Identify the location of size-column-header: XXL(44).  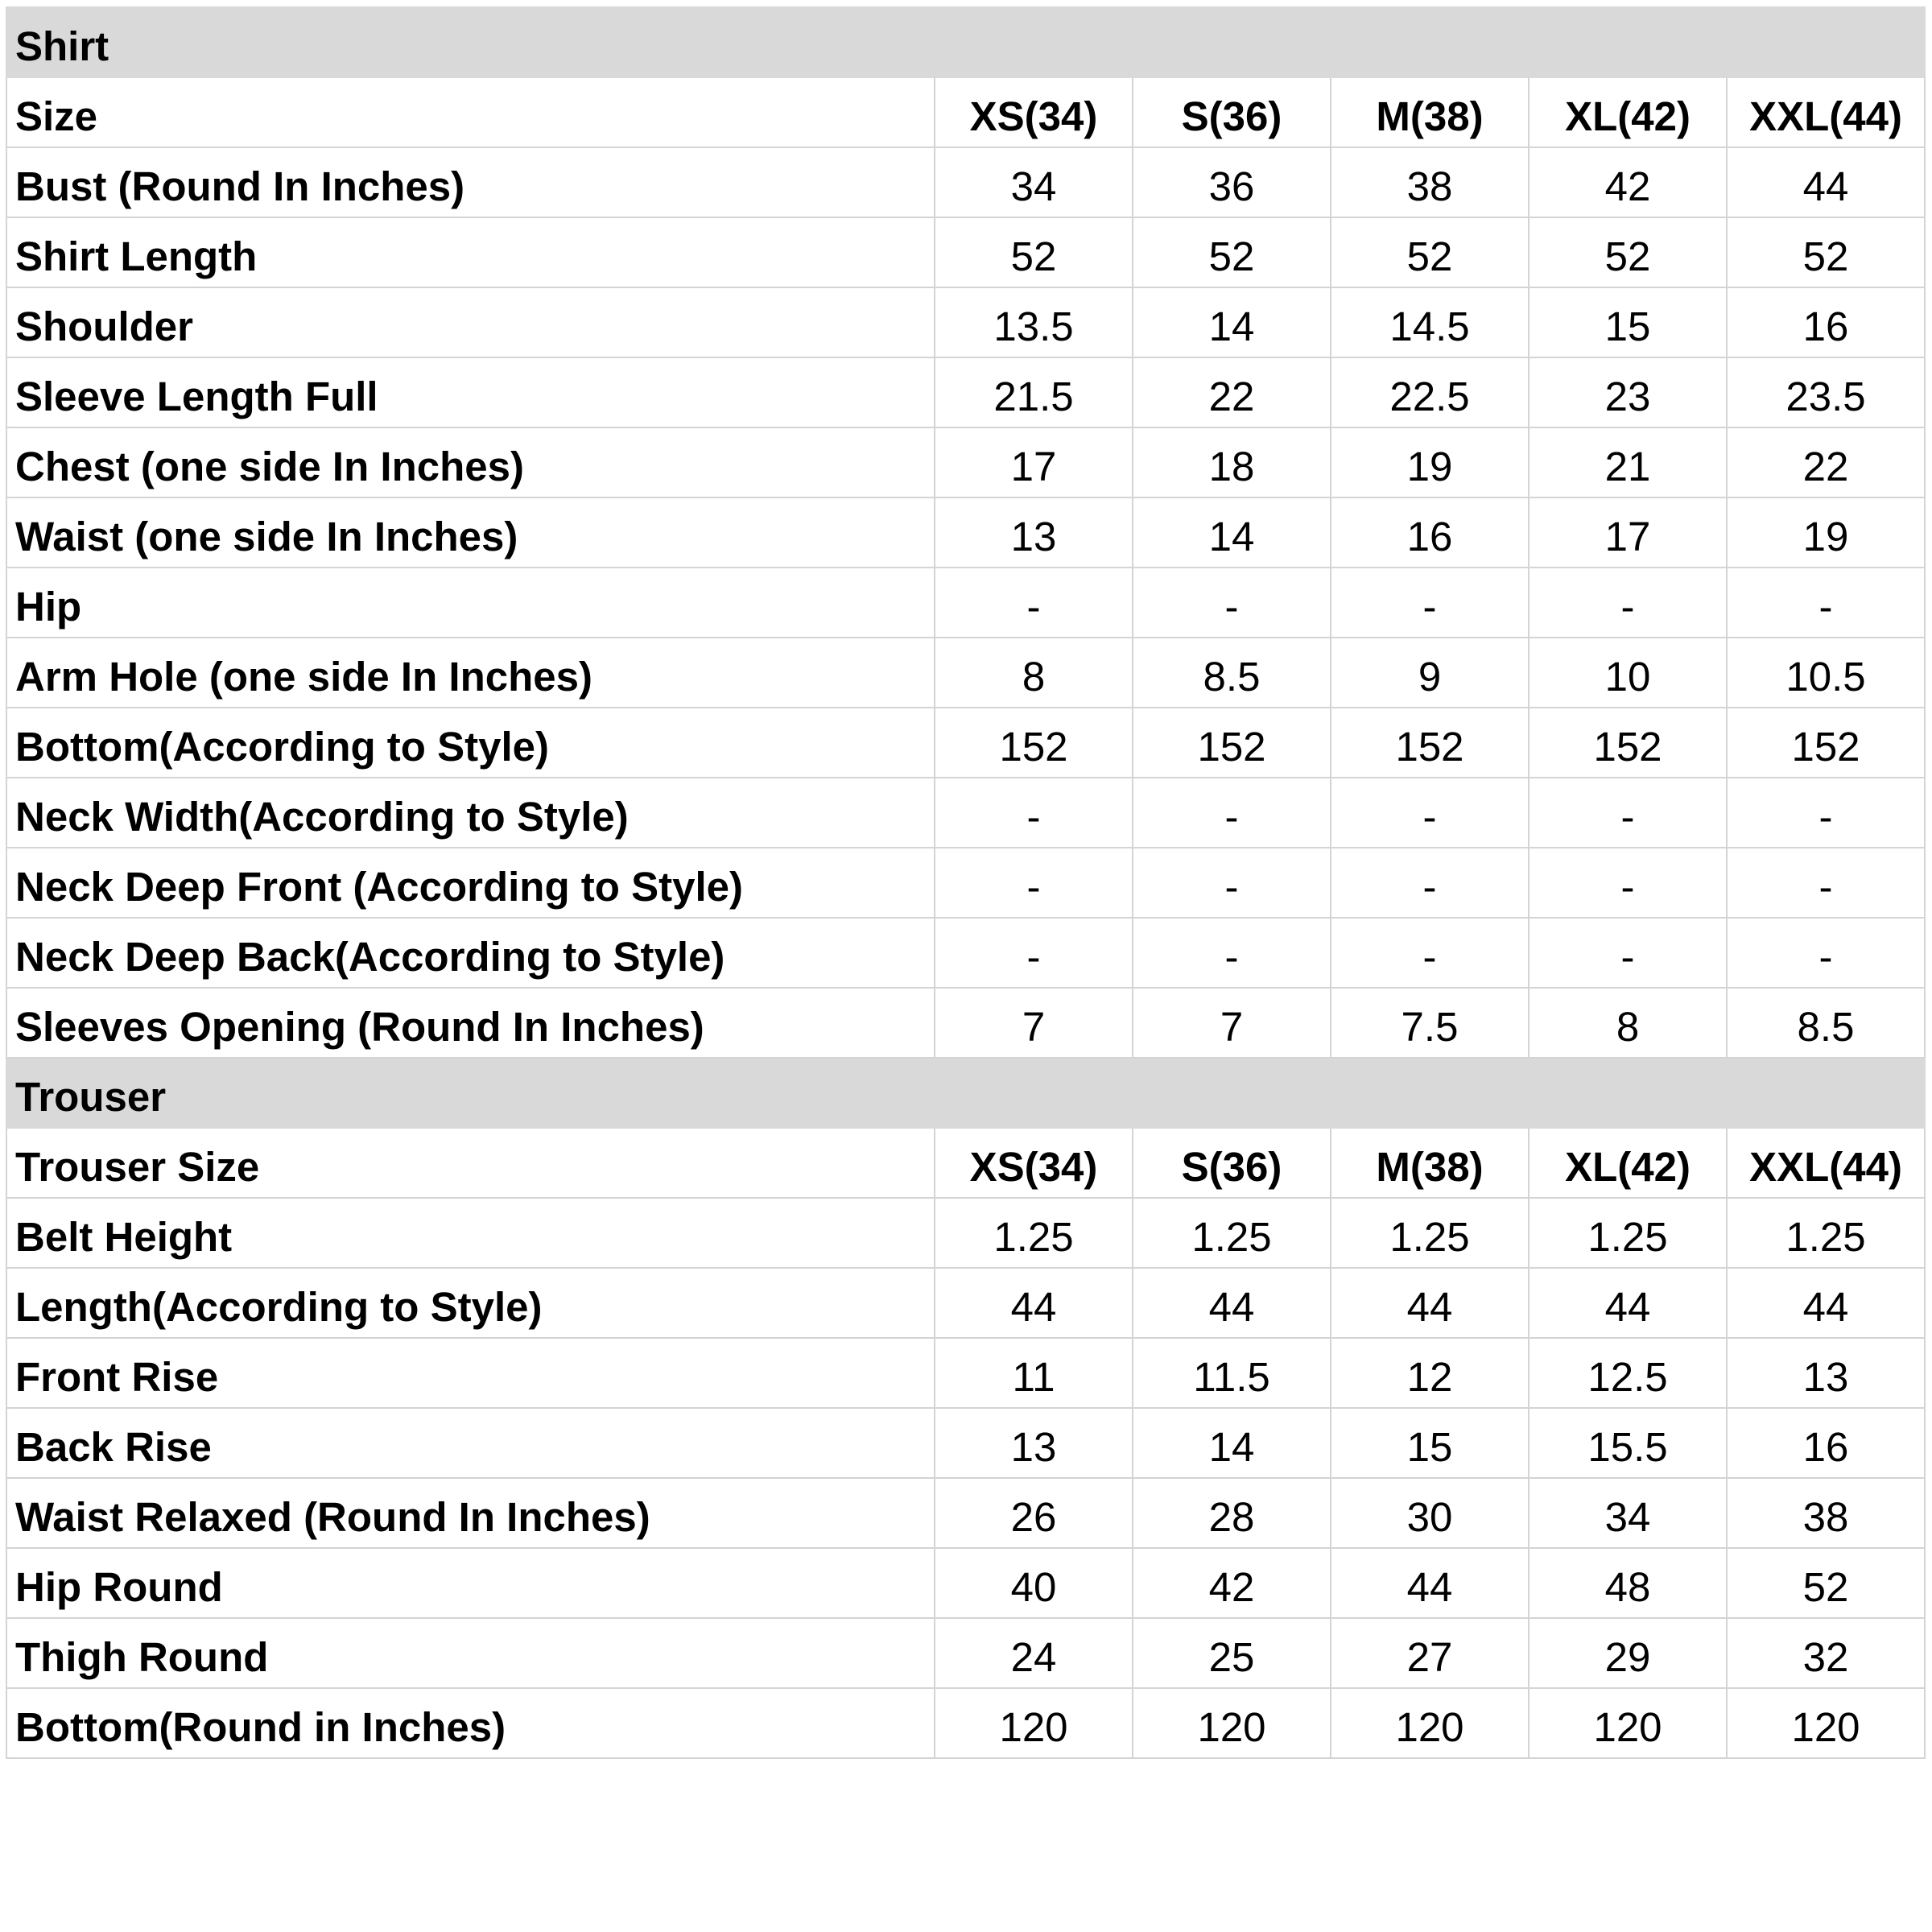
(1825, 1163).